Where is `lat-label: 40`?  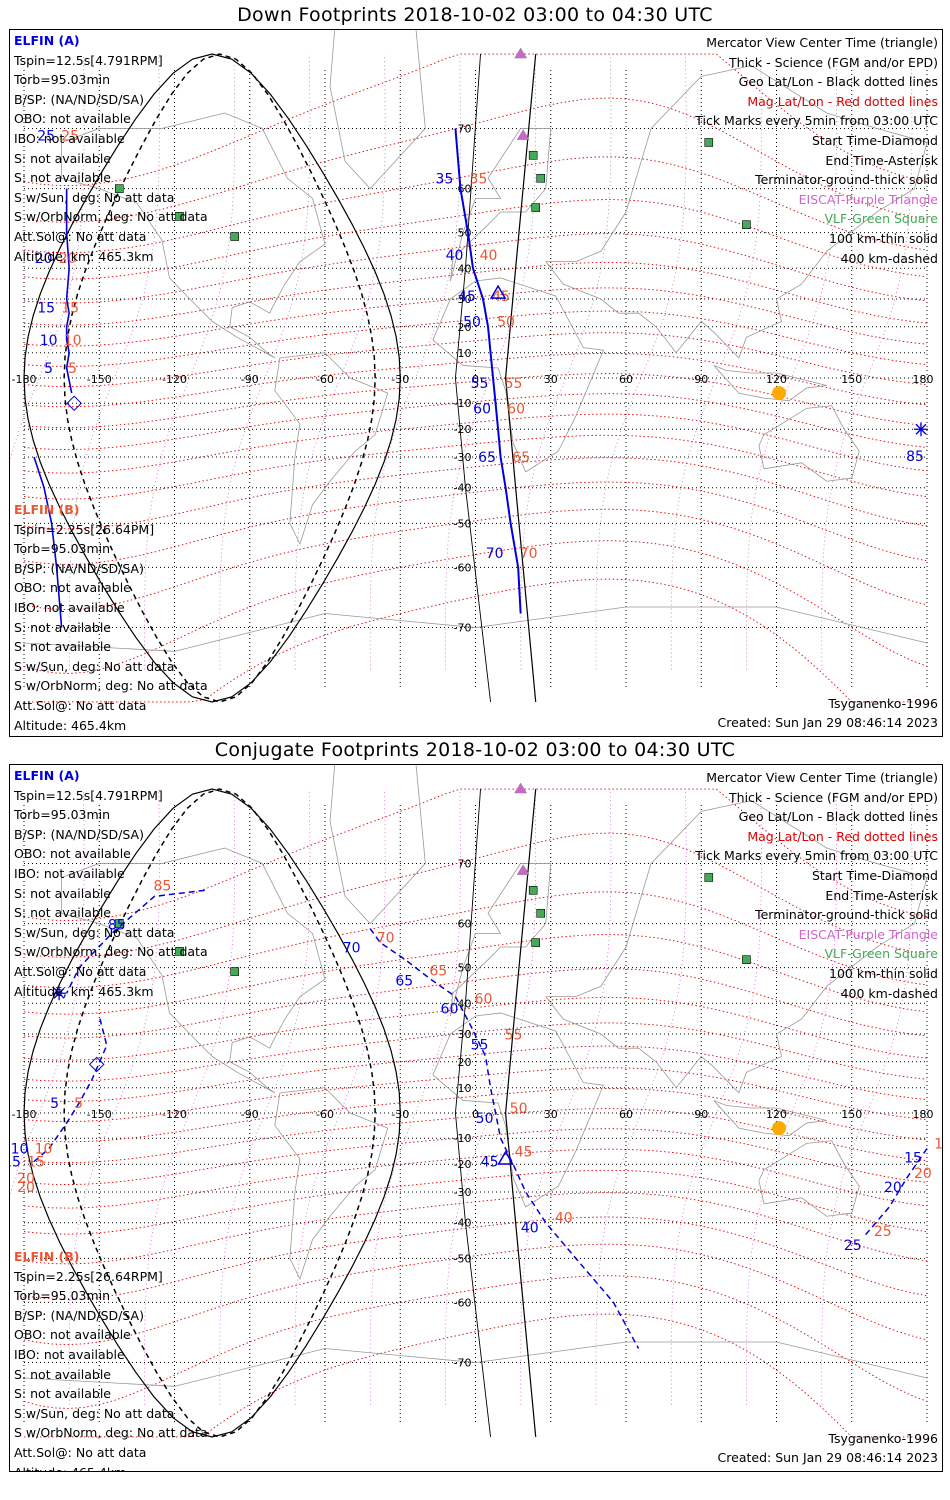 lat-label: 40 is located at coordinates (465, 268).